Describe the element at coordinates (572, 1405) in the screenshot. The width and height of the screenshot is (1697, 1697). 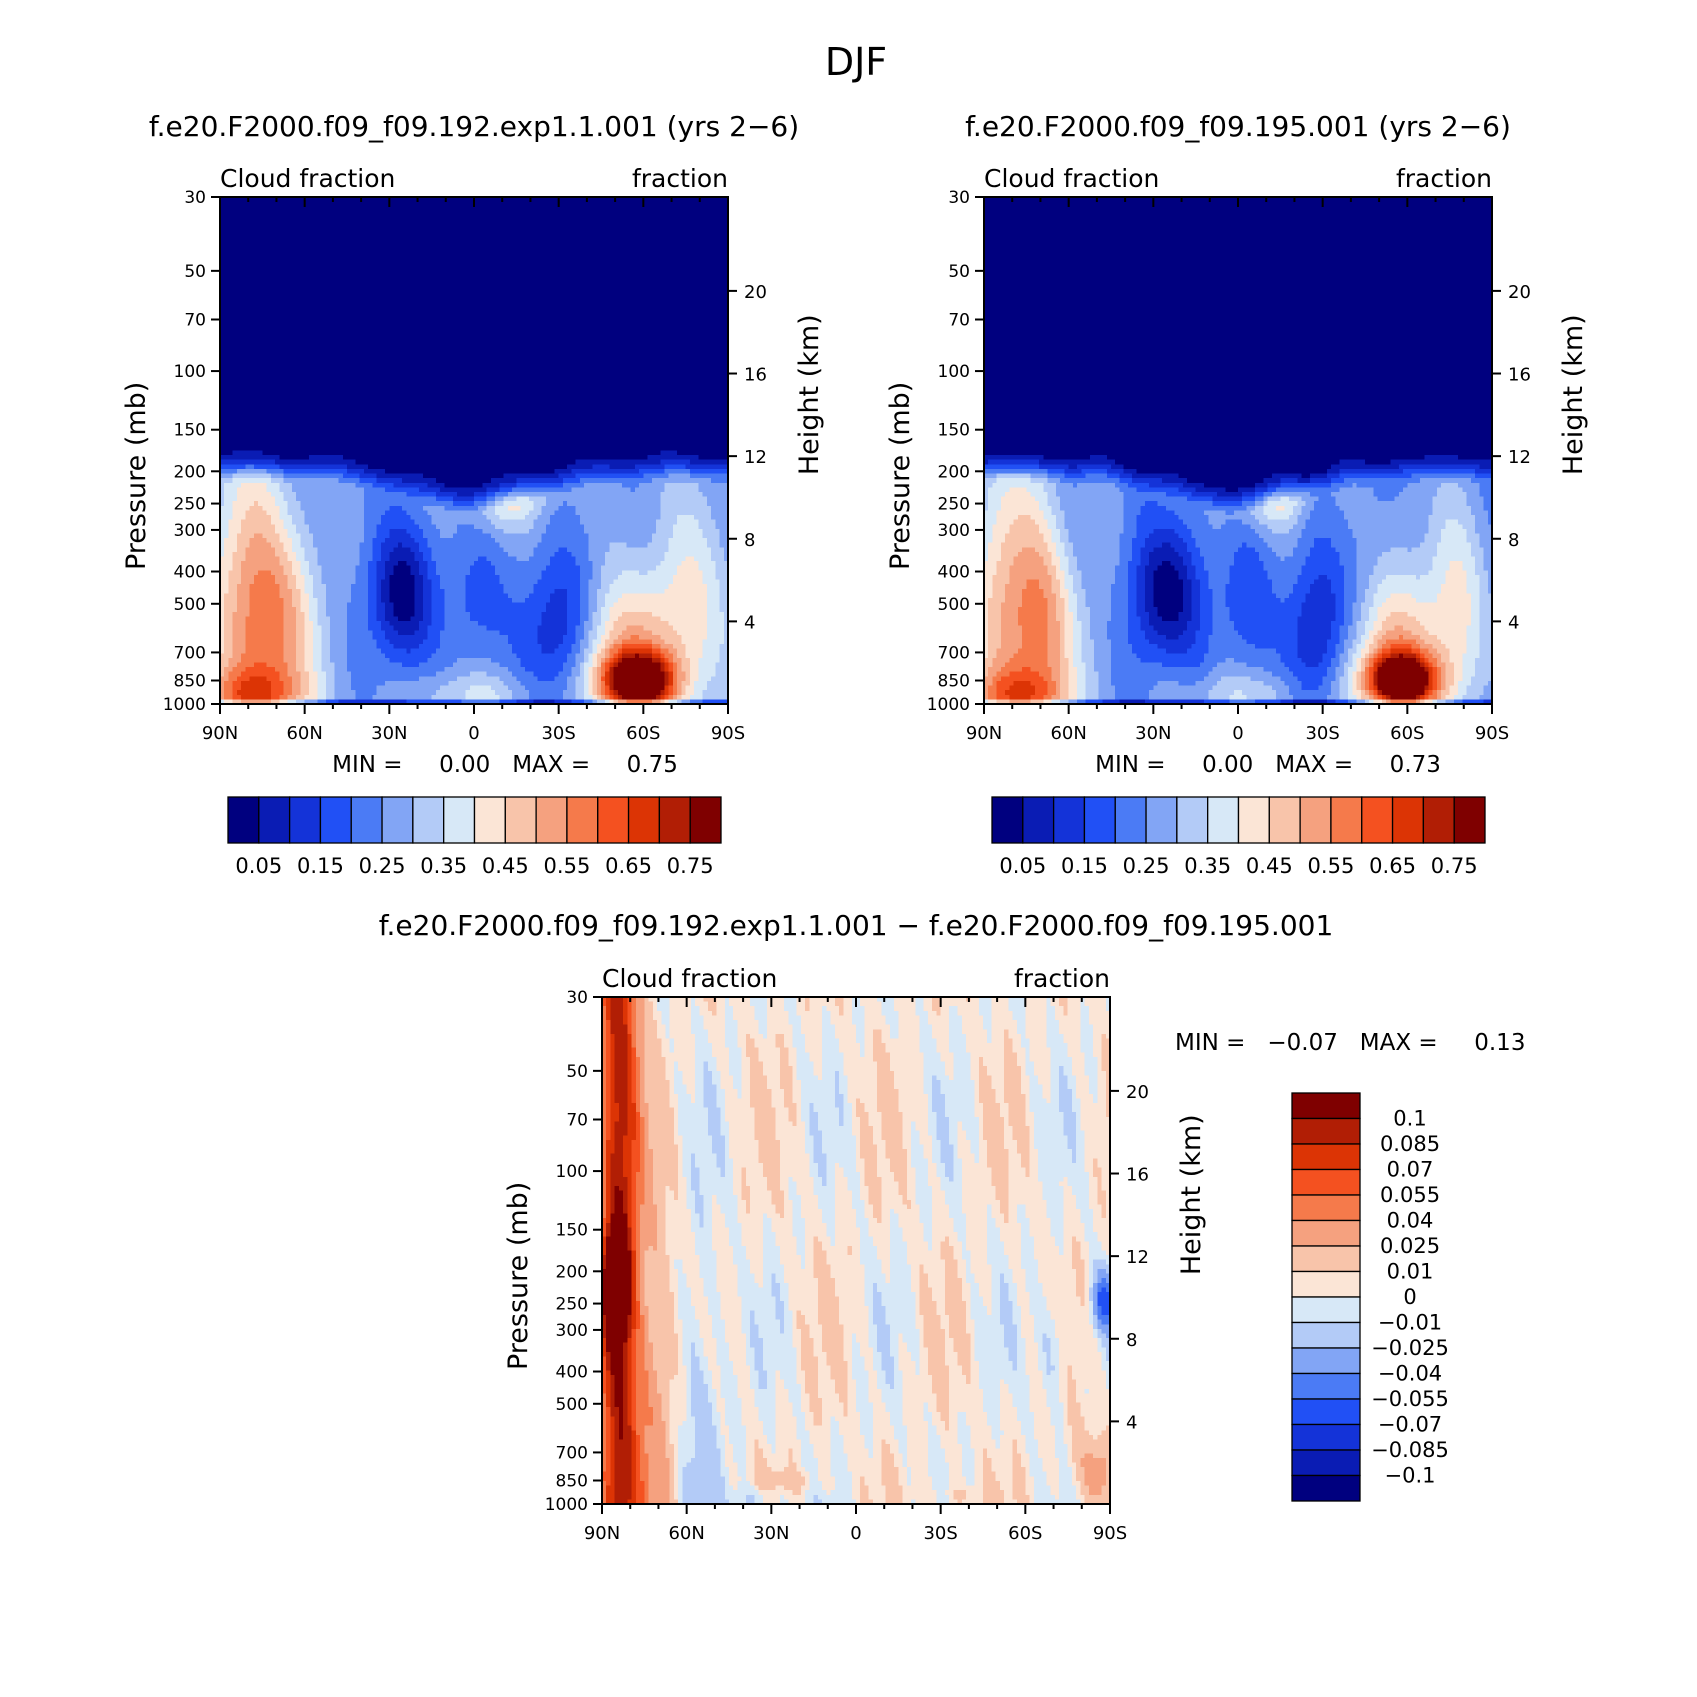
I see `y-tick-label: 500` at that location.